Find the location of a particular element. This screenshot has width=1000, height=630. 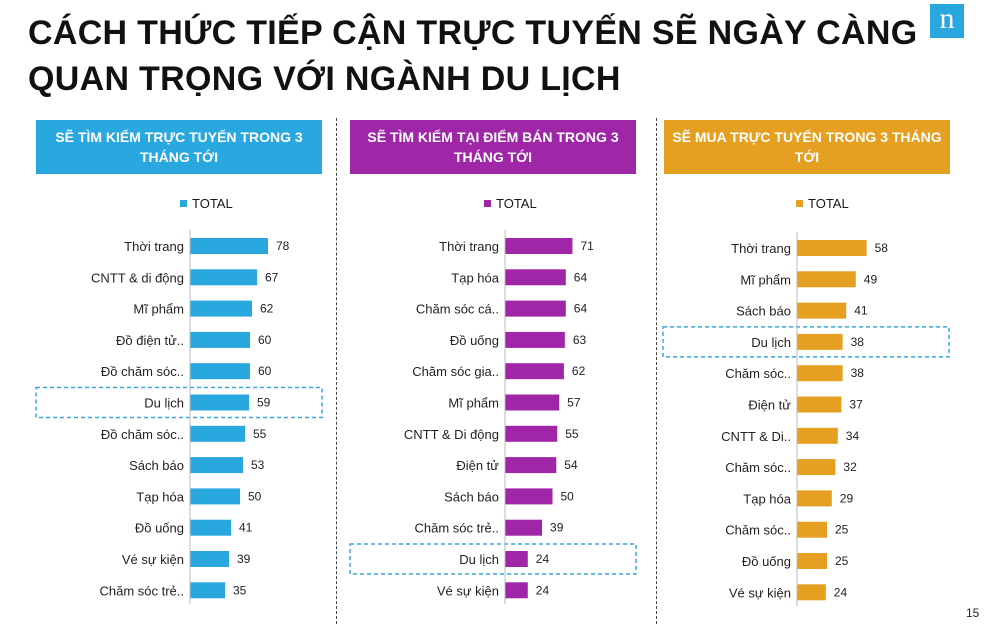

panel-3-legend: TOTAL is located at coordinates (822, 203).